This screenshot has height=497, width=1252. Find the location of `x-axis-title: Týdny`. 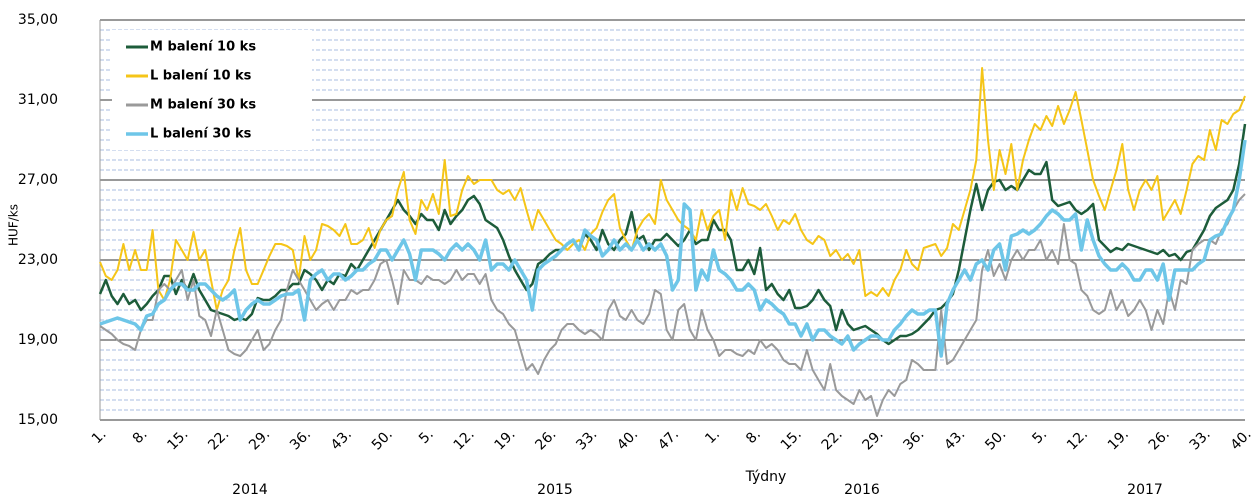

x-axis-title: Týdny is located at coordinates (766, 477).